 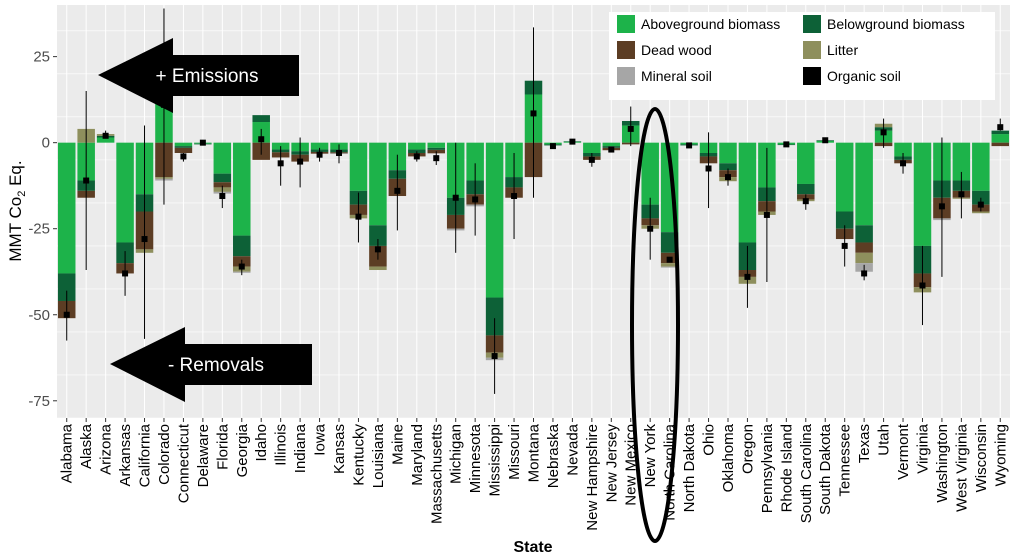 What do you see at coordinates (417, 455) in the screenshot?
I see `x-tick-label: Maryland` at bounding box center [417, 455].